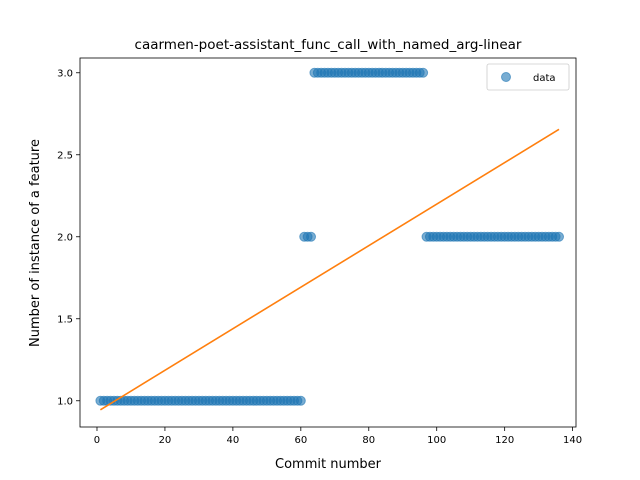 Image resolution: width=640 pixels, height=480 pixels. What do you see at coordinates (65, 73) in the screenshot?
I see `y-tick-label: 3.0` at bounding box center [65, 73].